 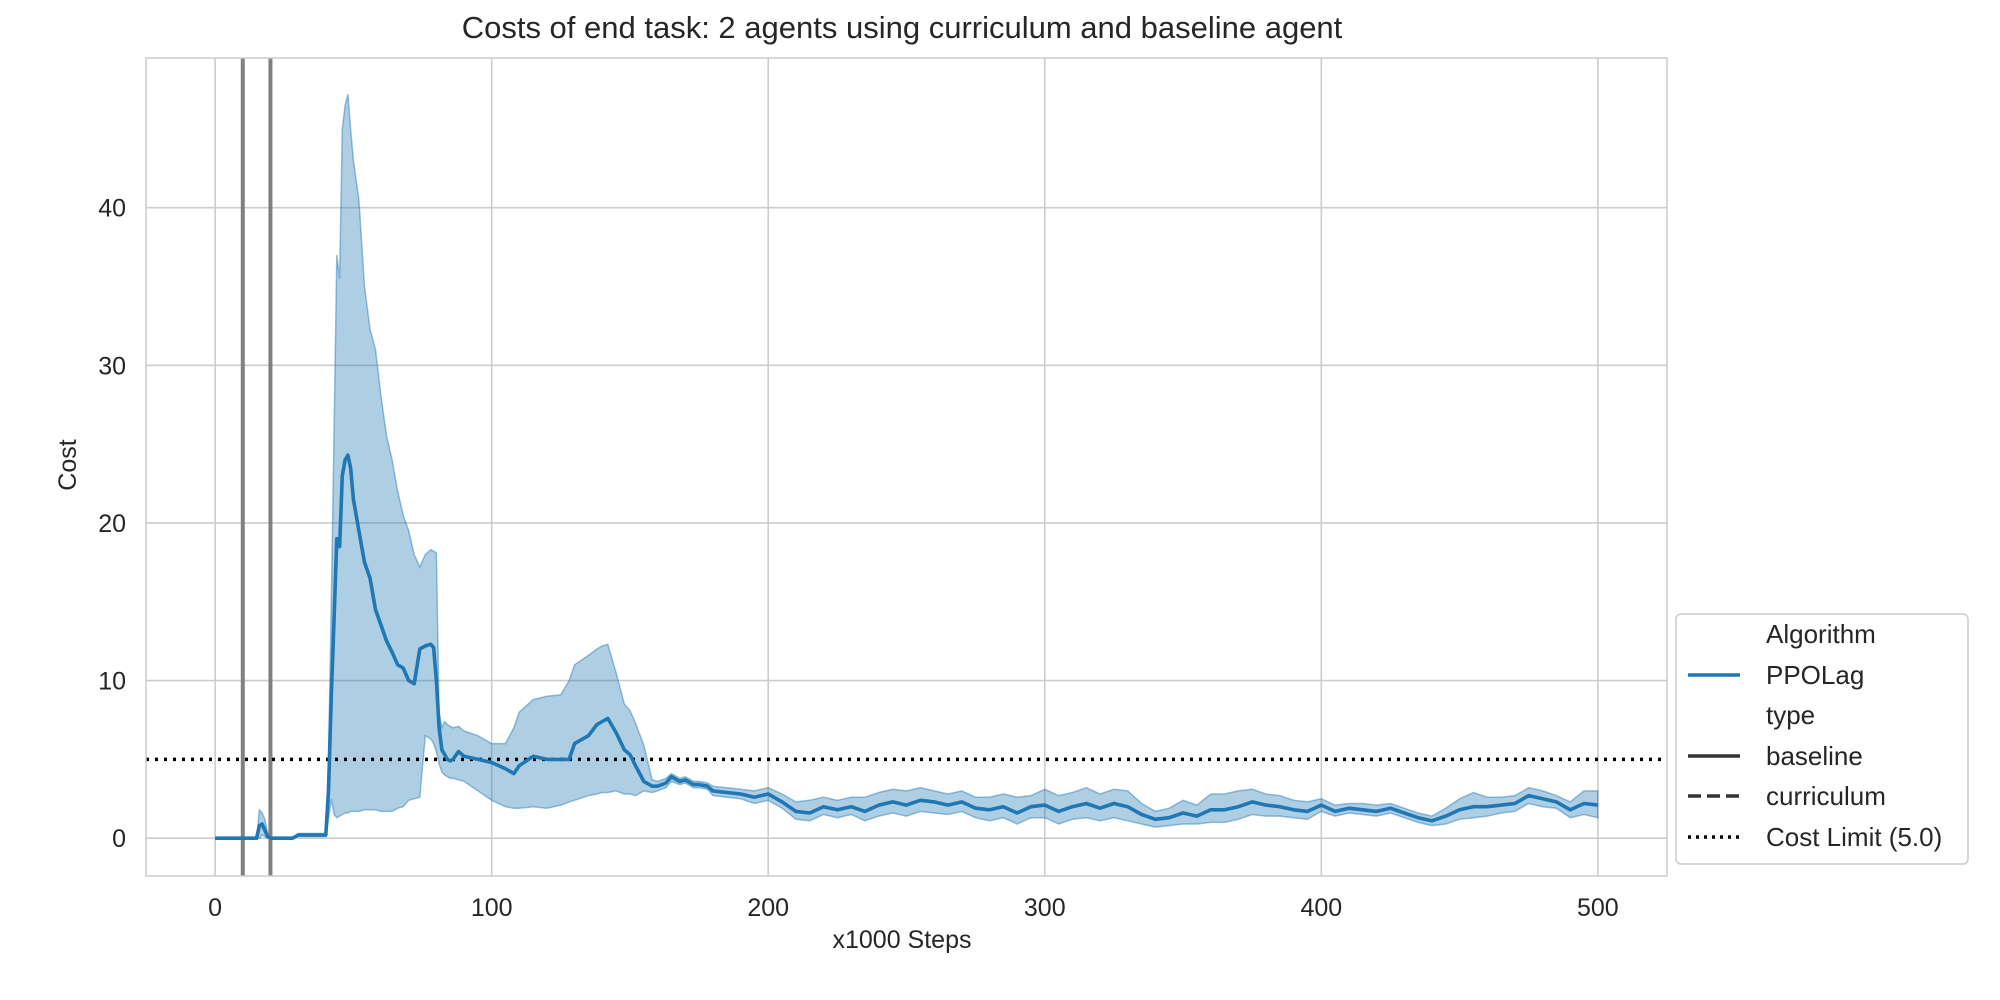 I want to click on x-axis-label: x1000 Steps, so click(x=902, y=940).